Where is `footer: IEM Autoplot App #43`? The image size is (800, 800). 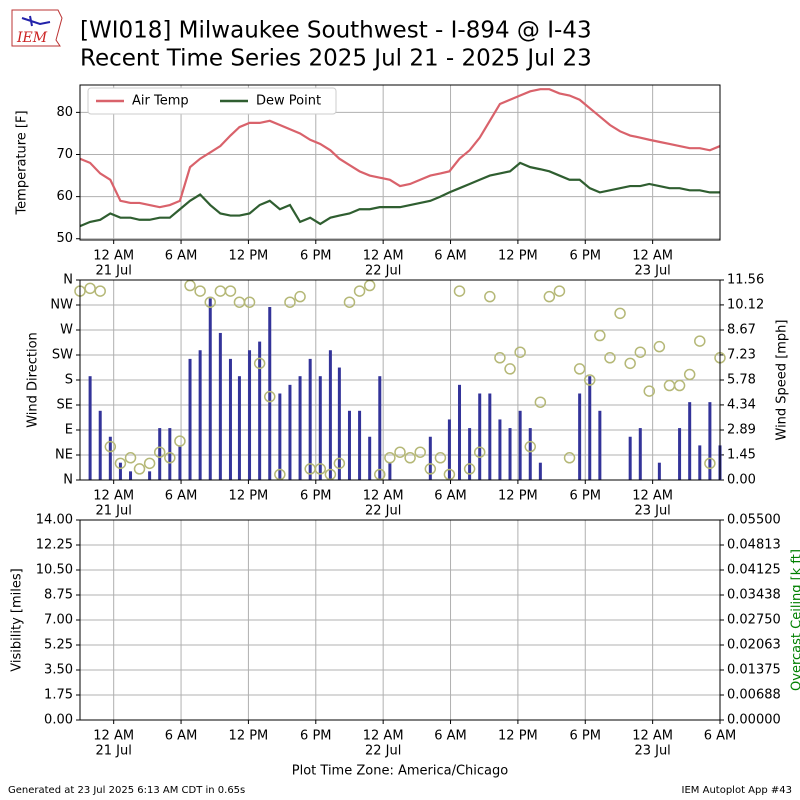 footer: IEM Autoplot App #43 is located at coordinates (737, 790).